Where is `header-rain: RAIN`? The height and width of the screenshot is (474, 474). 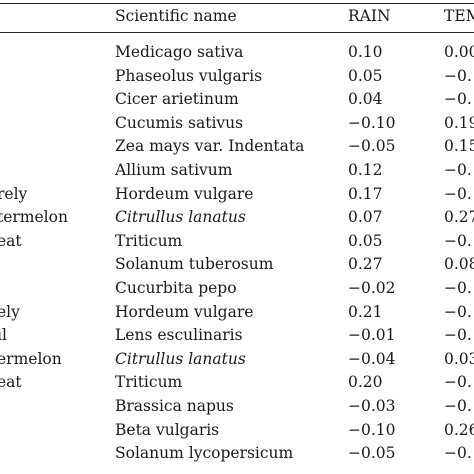 header-rain: RAIN is located at coordinates (369, 16).